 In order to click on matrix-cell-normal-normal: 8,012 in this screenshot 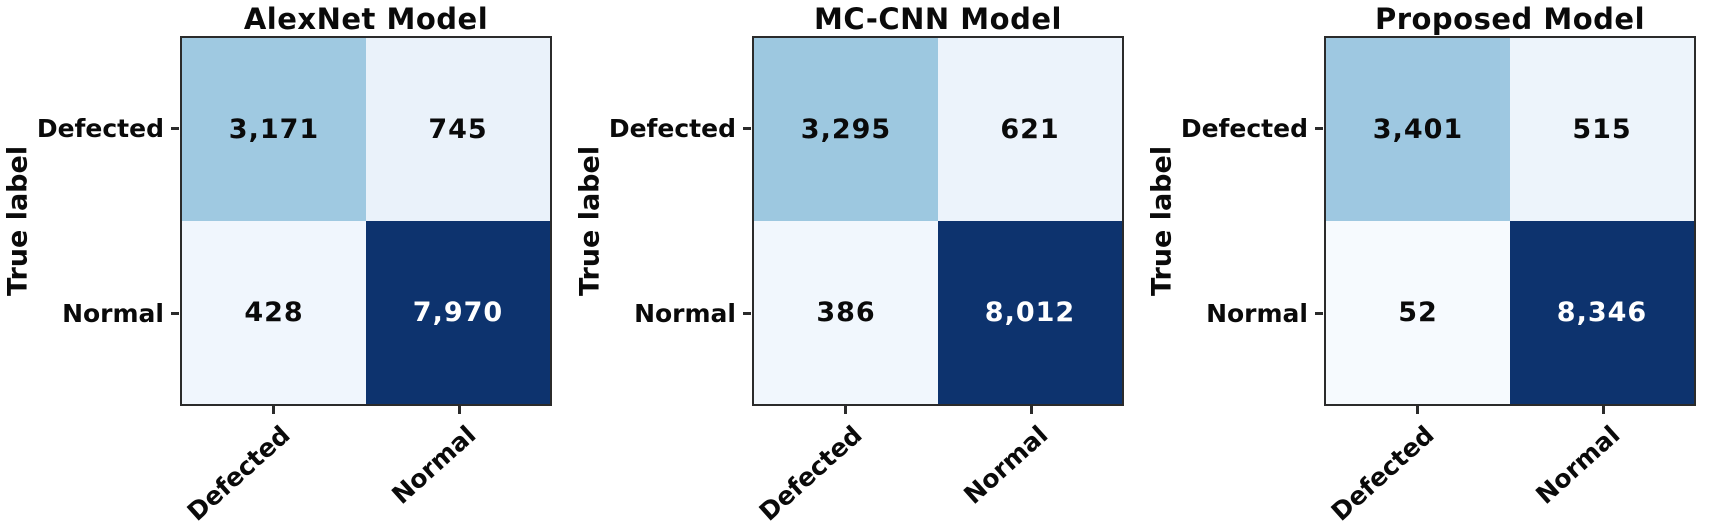, I will do `click(1030, 312)`.